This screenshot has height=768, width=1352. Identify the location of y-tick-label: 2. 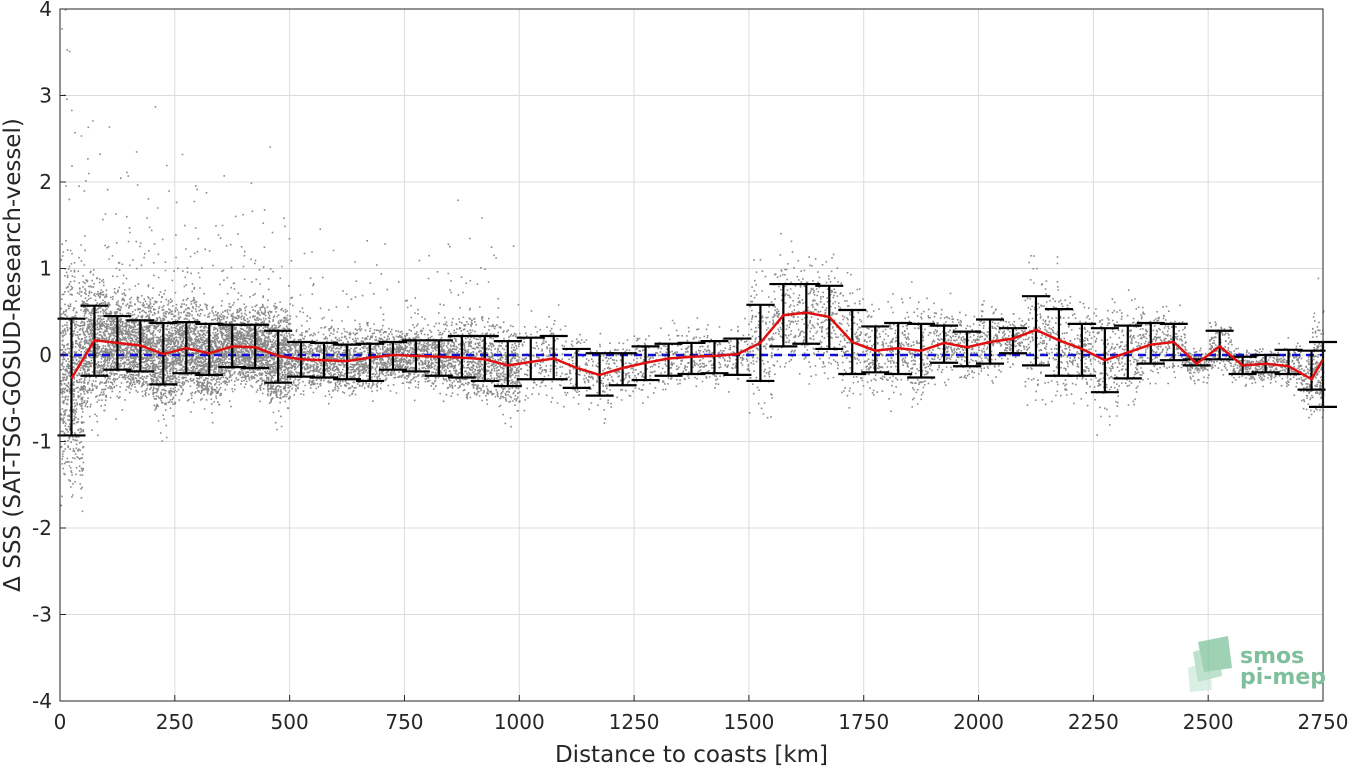
(45, 182).